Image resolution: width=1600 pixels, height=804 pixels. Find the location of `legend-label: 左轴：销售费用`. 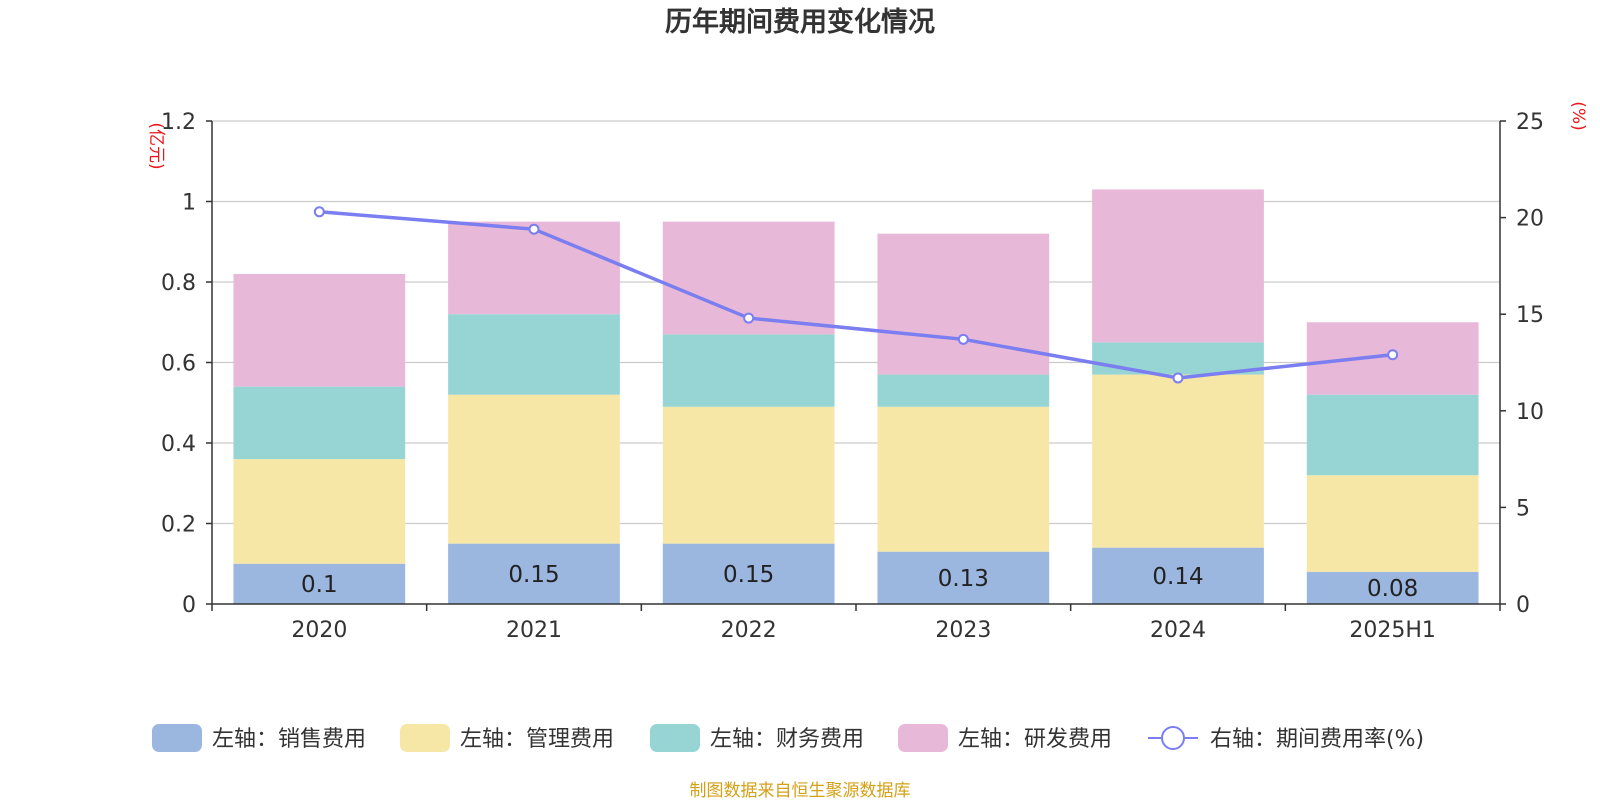

legend-label: 左轴：销售费用 is located at coordinates (289, 739).